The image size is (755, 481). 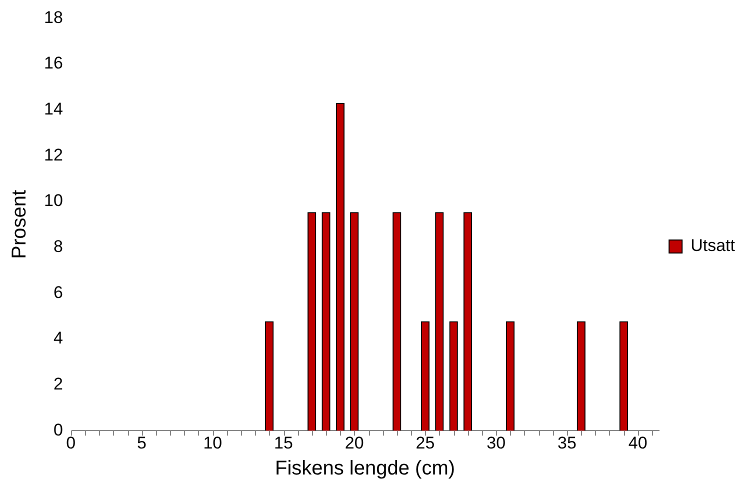 I want to click on x-tick-label: 15, so click(x=283, y=442).